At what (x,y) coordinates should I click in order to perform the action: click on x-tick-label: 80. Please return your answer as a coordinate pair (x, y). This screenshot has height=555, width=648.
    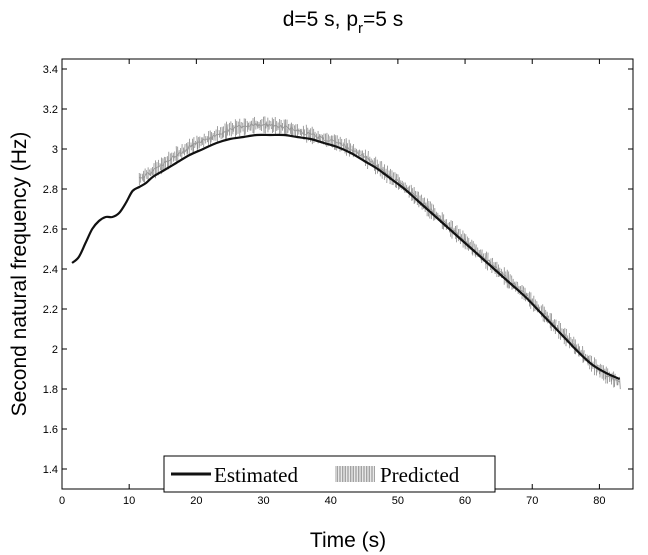
    Looking at the image, I should click on (599, 501).